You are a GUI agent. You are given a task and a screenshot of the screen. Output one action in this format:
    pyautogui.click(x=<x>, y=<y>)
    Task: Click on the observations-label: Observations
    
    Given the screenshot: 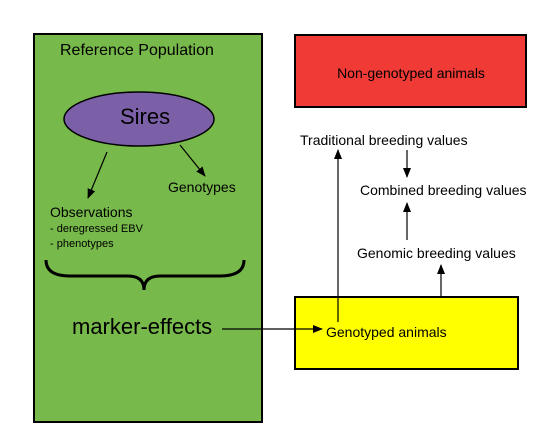 What is the action you would take?
    pyautogui.click(x=91, y=212)
    